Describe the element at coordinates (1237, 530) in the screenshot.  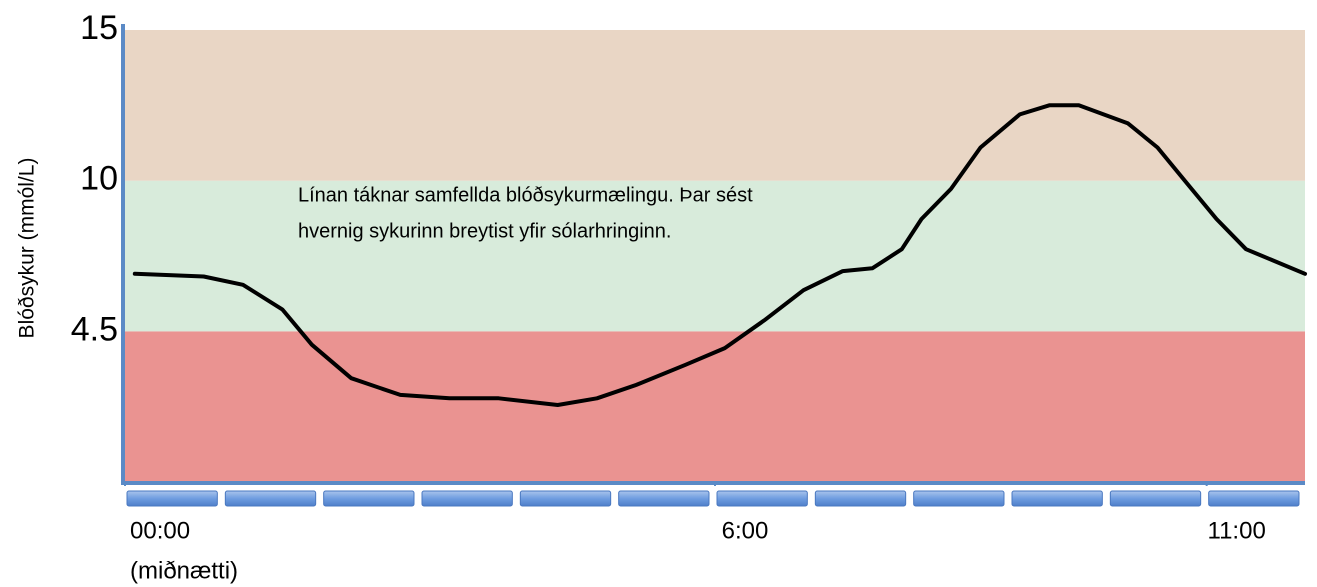
I see `x-tick-label: 11:00` at that location.